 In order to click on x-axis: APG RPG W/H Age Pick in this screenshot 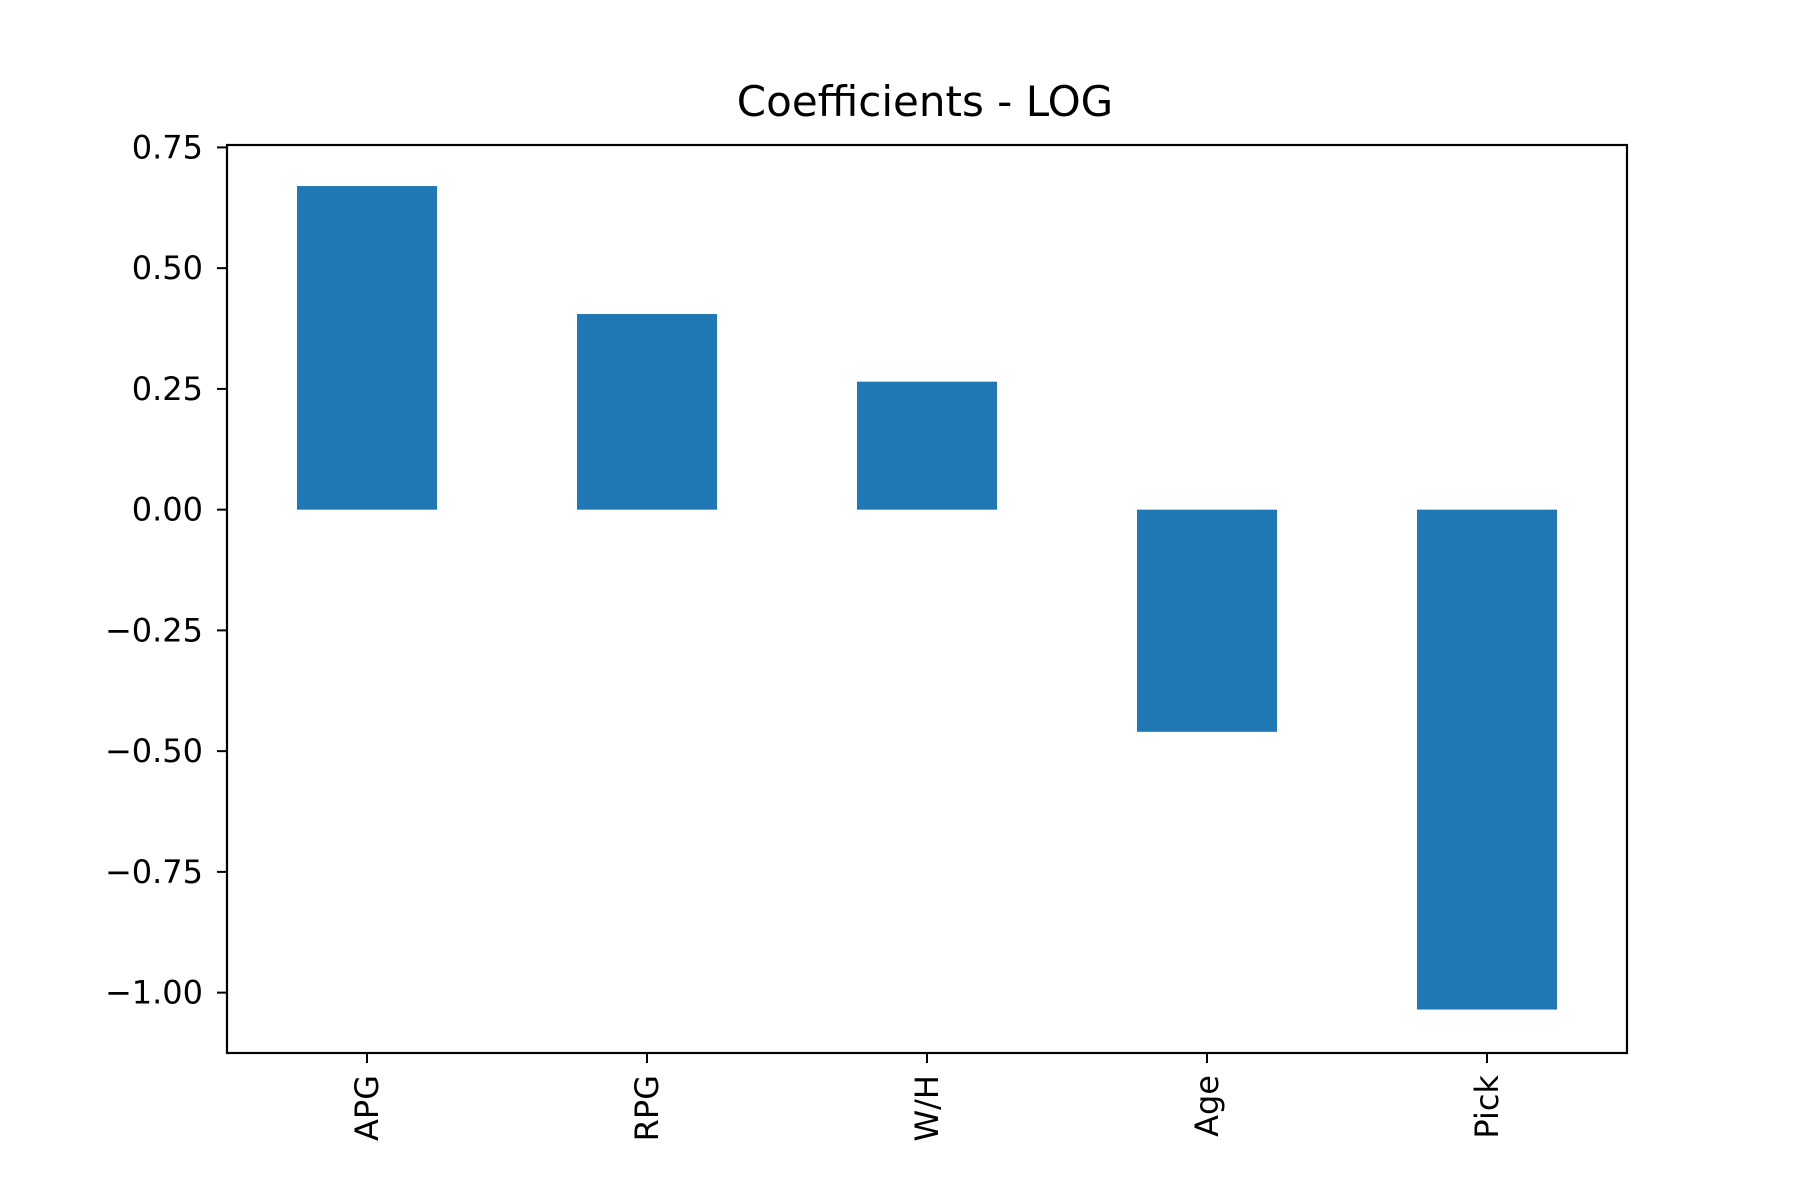, I will do `click(927, 1097)`.